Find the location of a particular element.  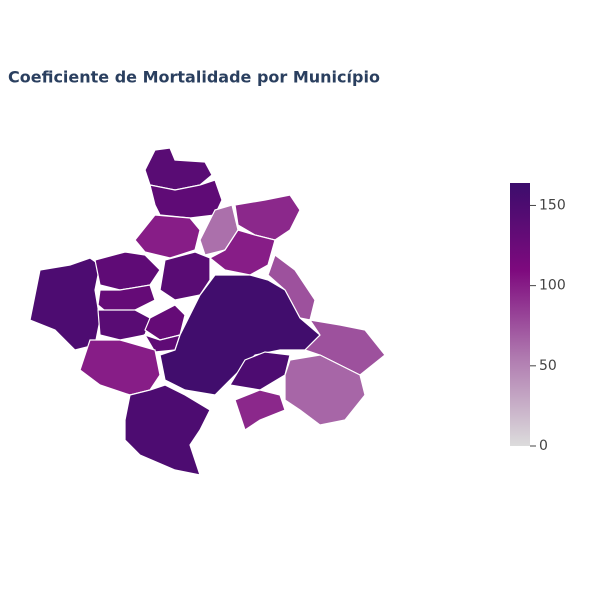

colorbar-tick-label: 50 is located at coordinates (548, 366).